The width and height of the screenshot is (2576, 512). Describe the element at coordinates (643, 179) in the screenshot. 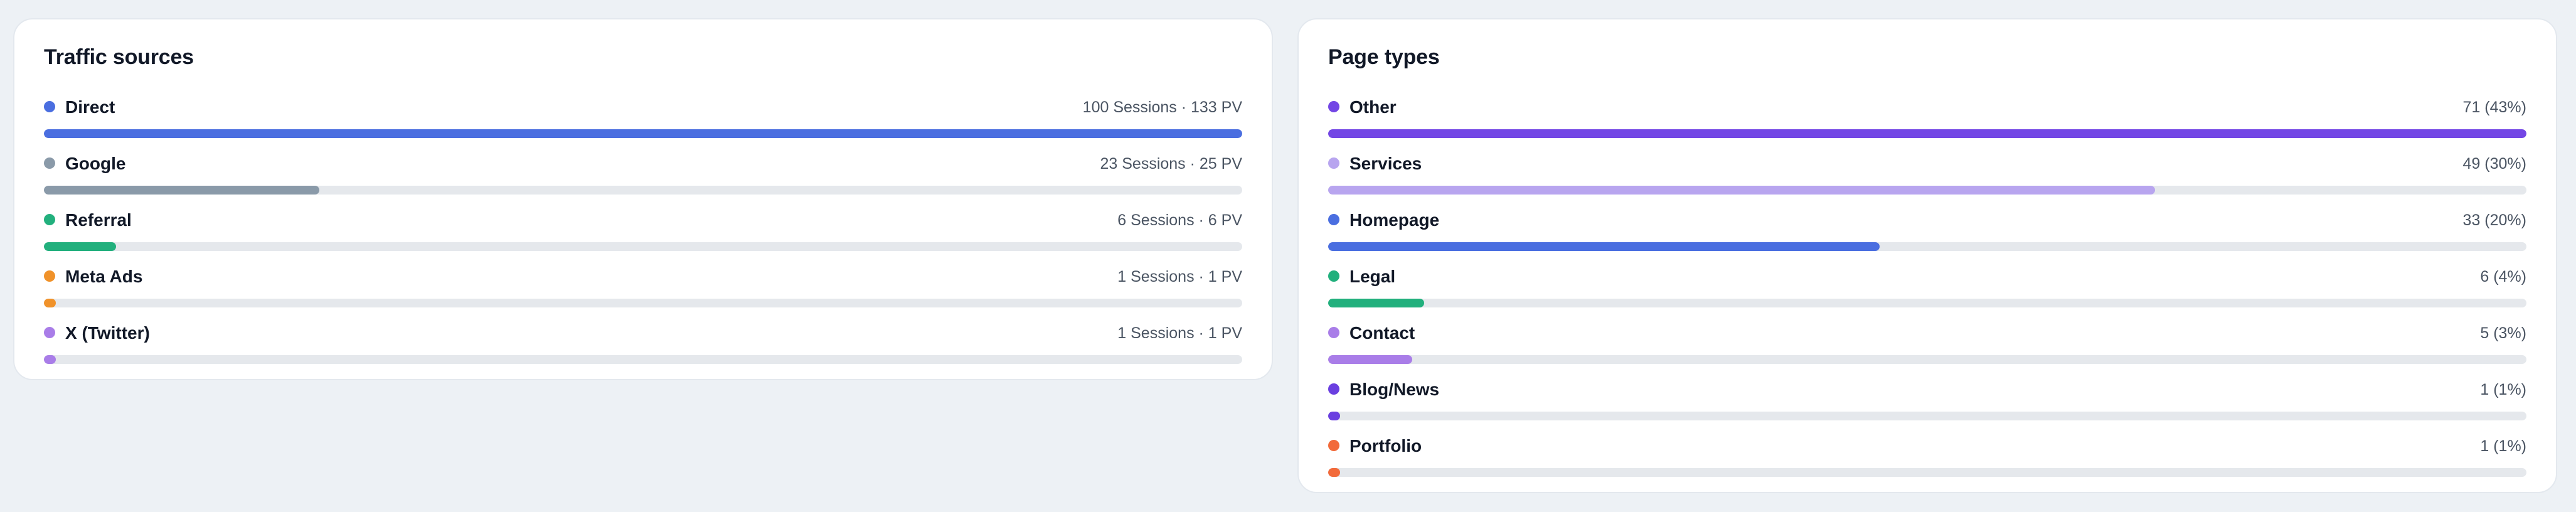

I see `traffic-source-row-google: Google 23 Sessions · 25 PV` at that location.